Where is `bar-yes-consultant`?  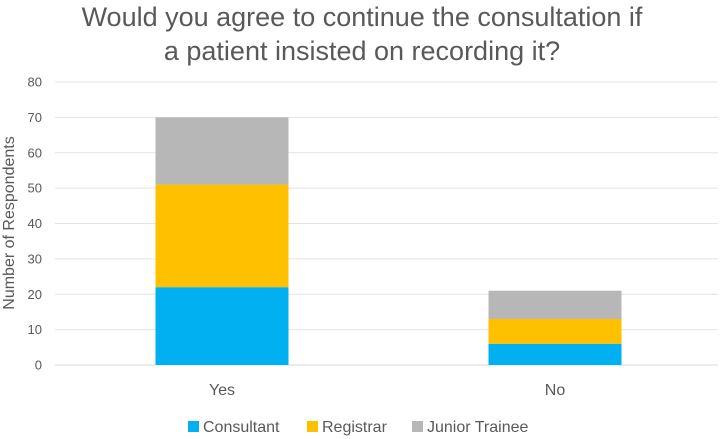 bar-yes-consultant is located at coordinates (222, 326).